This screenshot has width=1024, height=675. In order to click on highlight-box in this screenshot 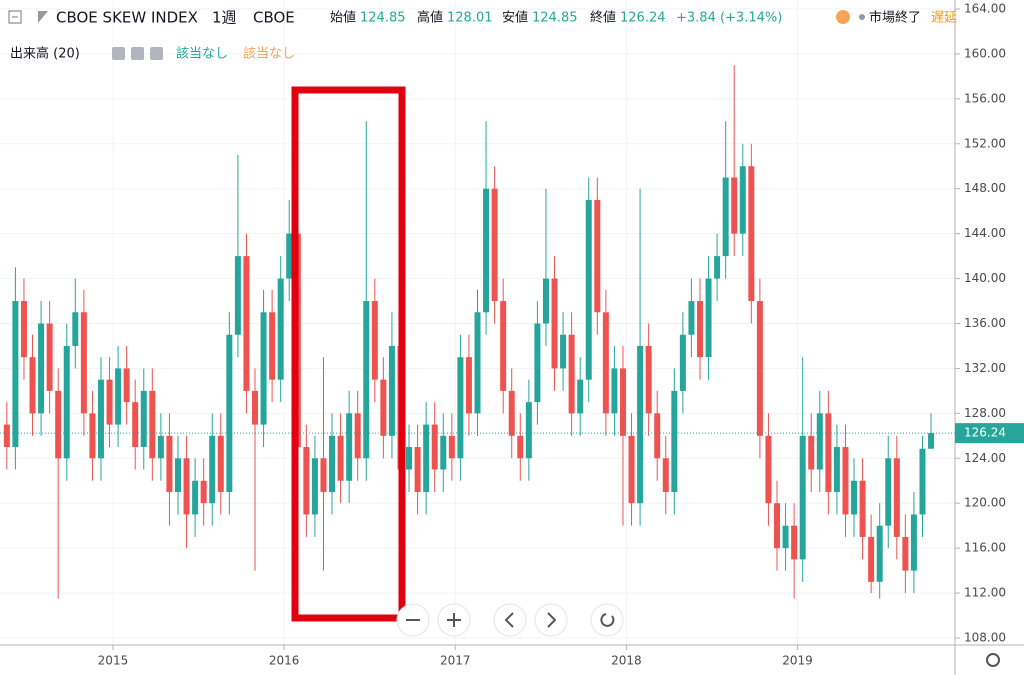, I will do `click(348, 354)`.